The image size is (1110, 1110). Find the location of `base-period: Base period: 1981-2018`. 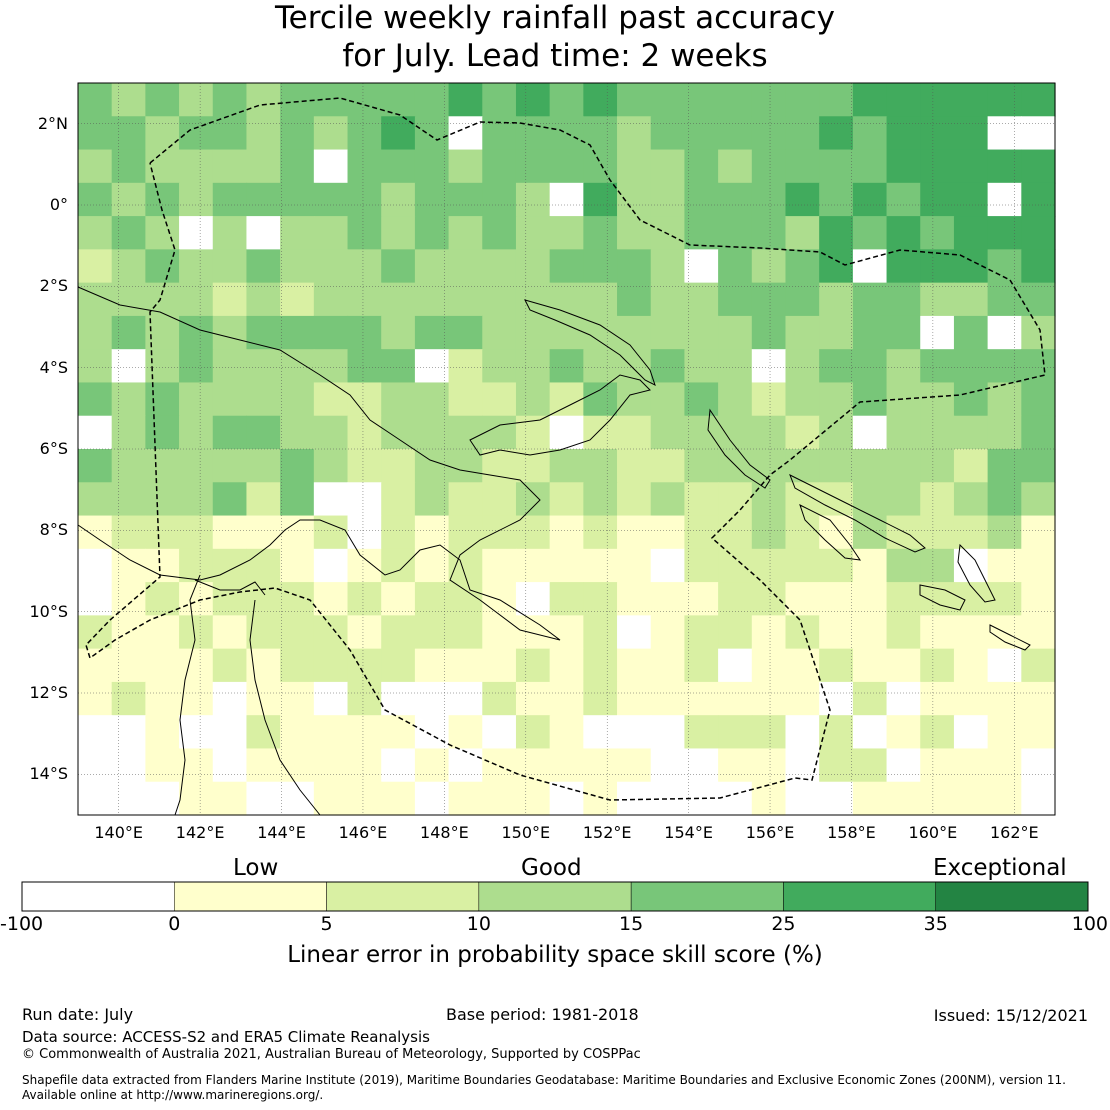

base-period: Base period: 1981-2018 is located at coordinates (542, 1014).